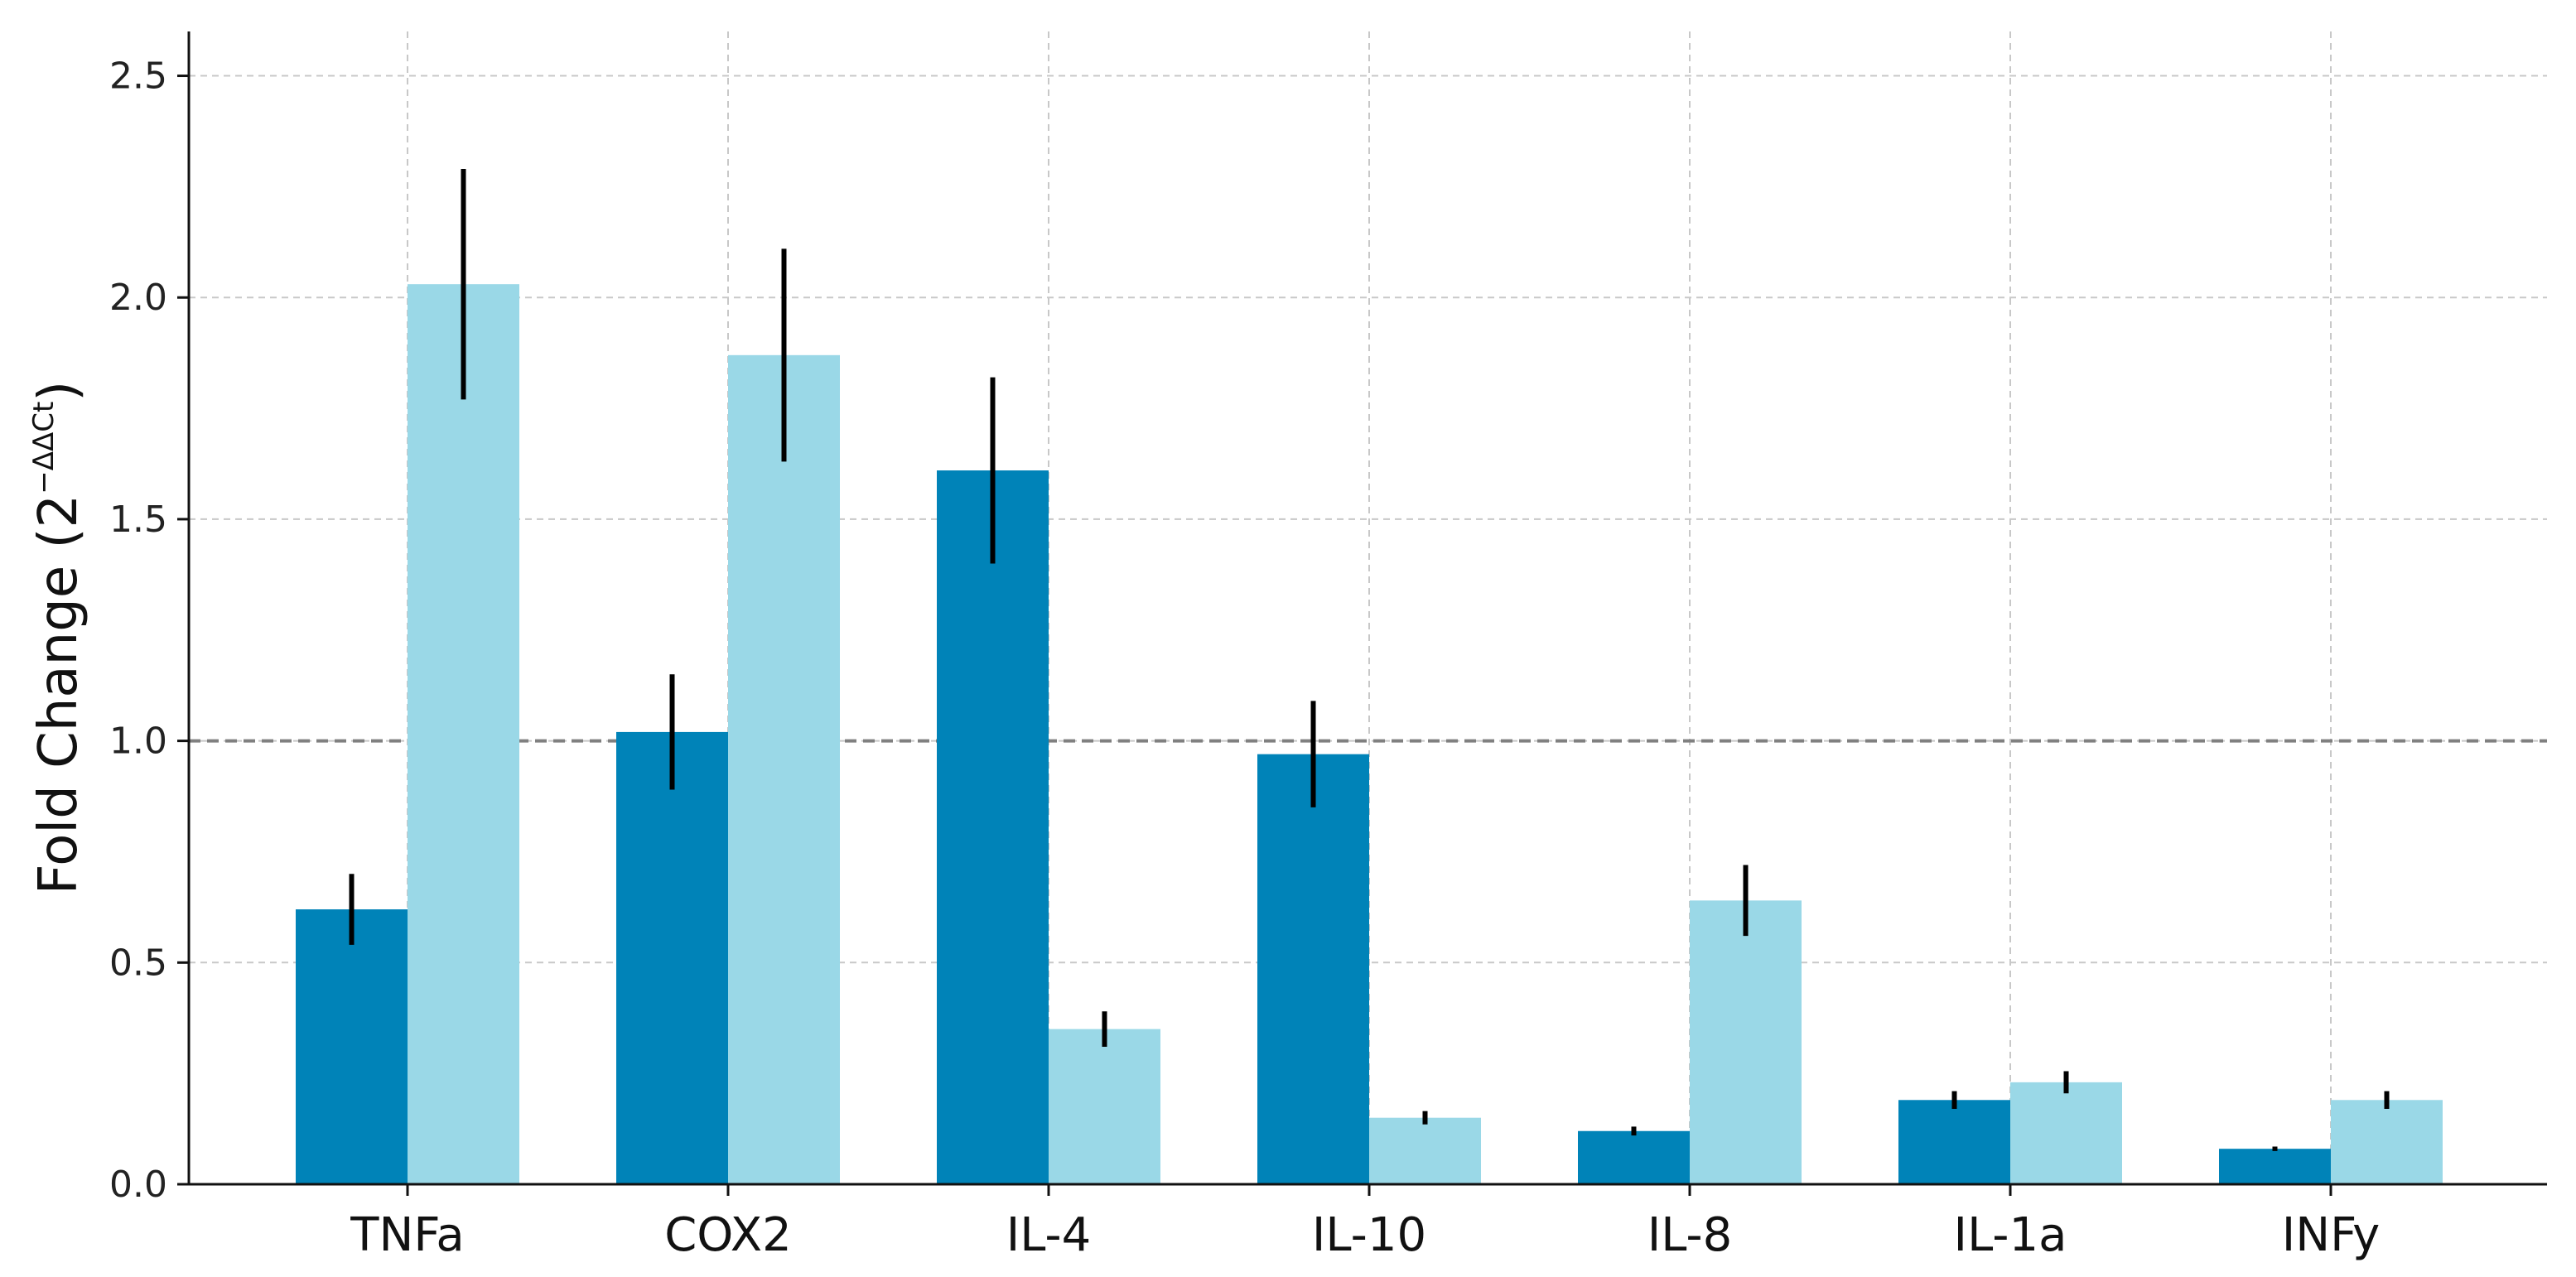 The width and height of the screenshot is (2576, 1277). I want to click on y-axis-title-close: ), so click(58, 391).